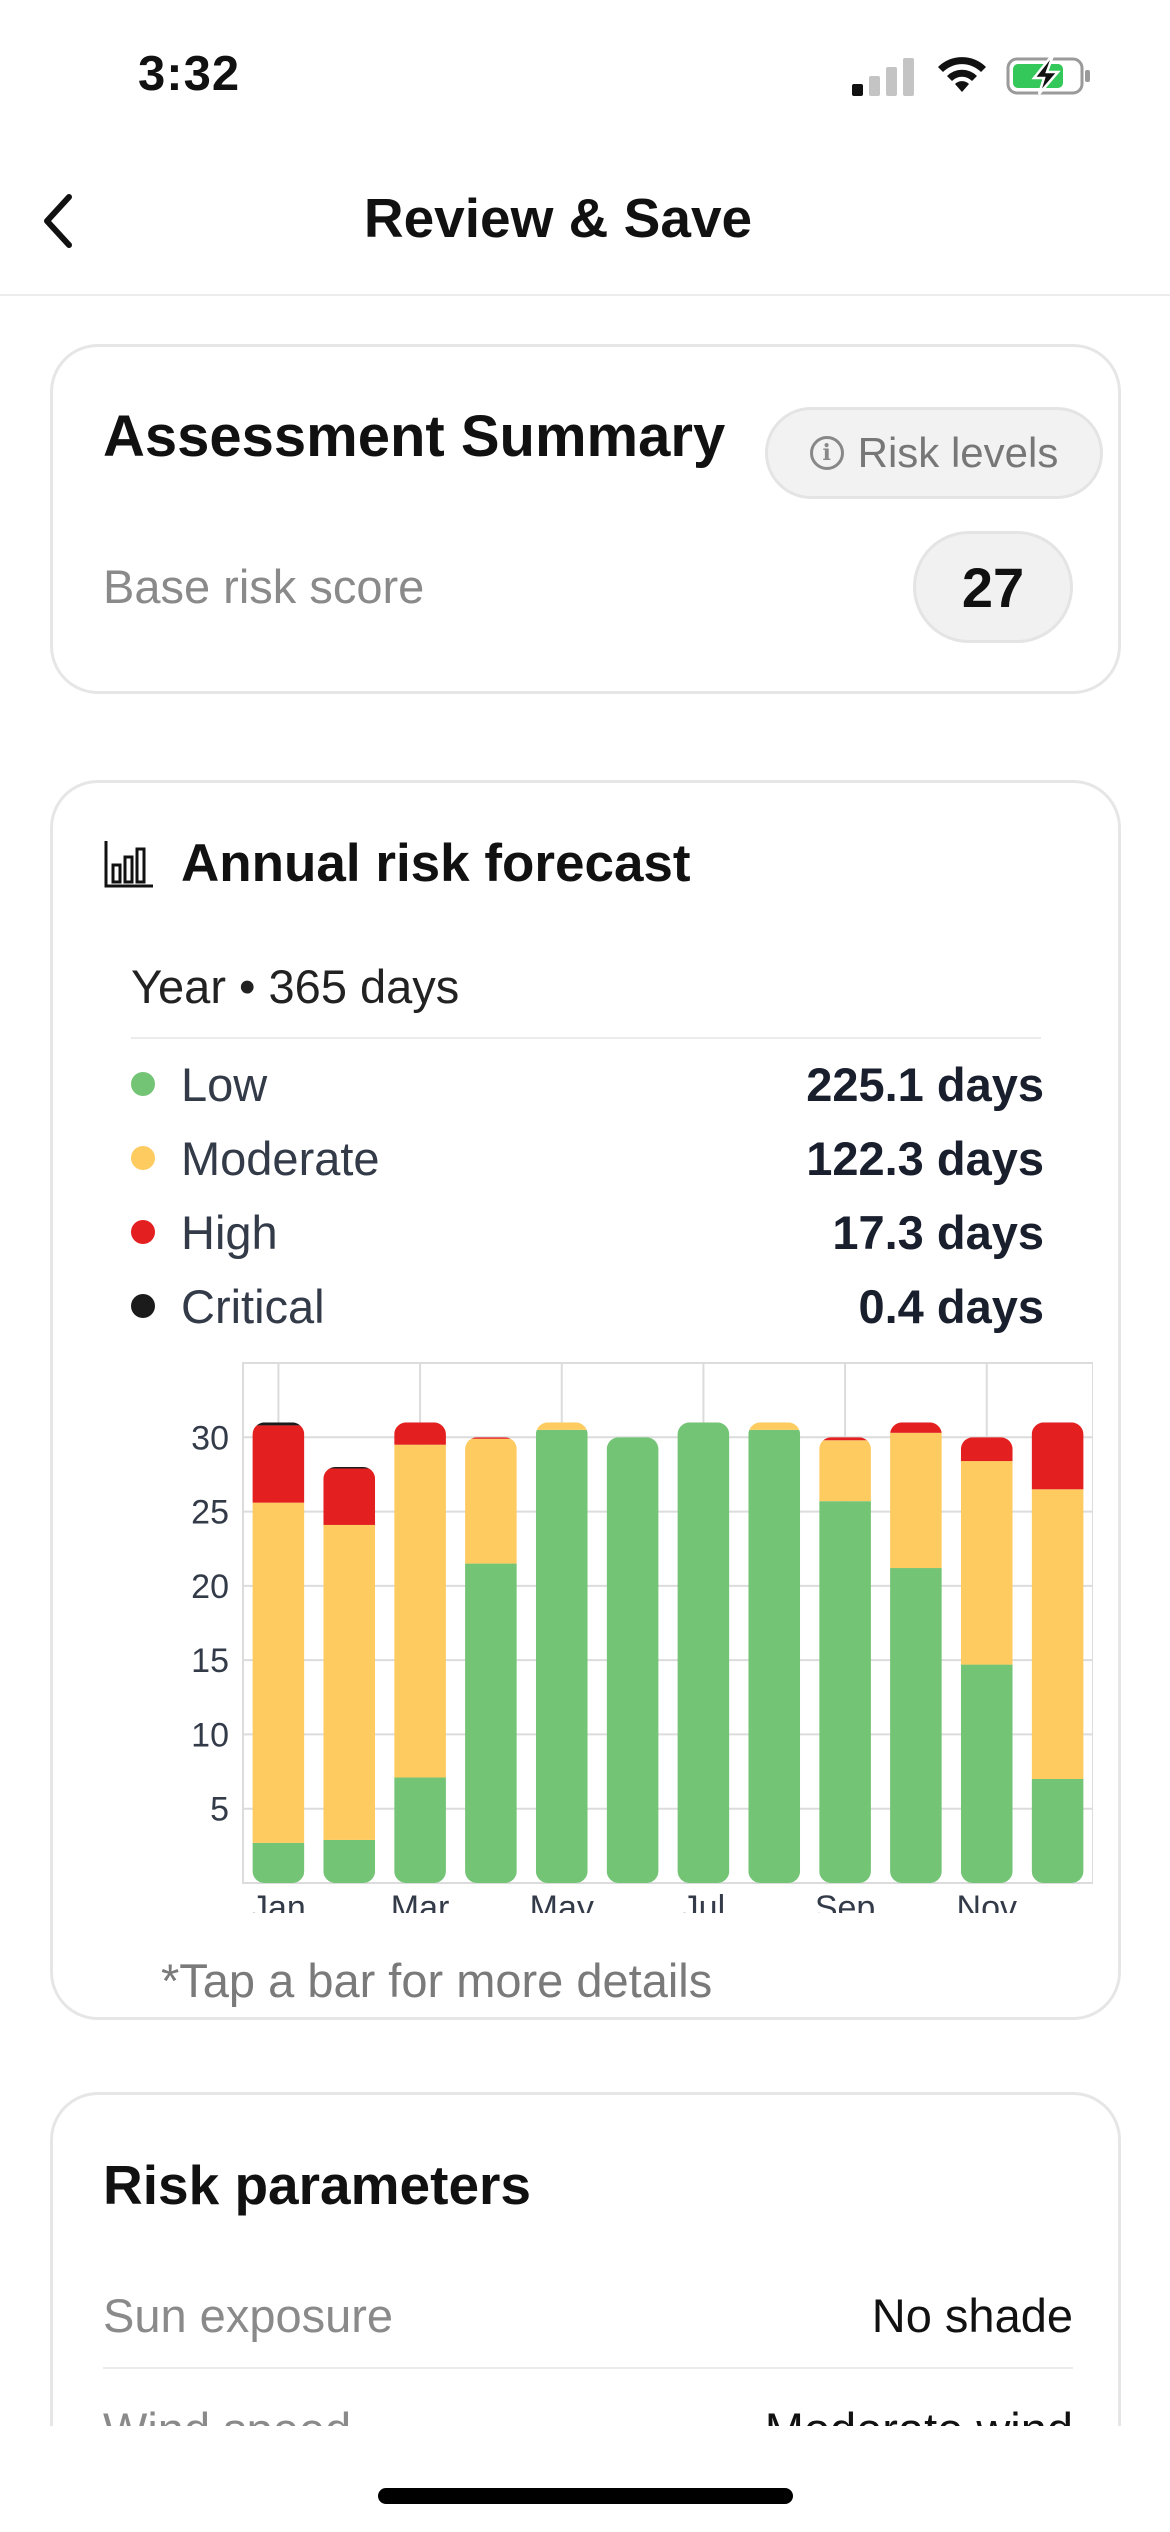  Describe the element at coordinates (588, 2368) in the screenshot. I see `divider` at that location.